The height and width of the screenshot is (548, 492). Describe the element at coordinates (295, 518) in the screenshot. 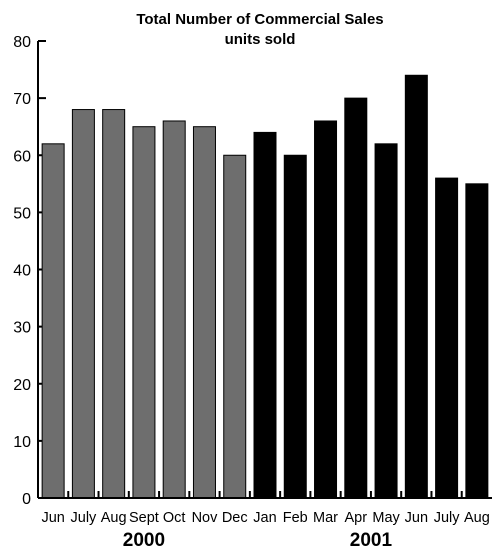

I see `x-category-label: Feb` at that location.